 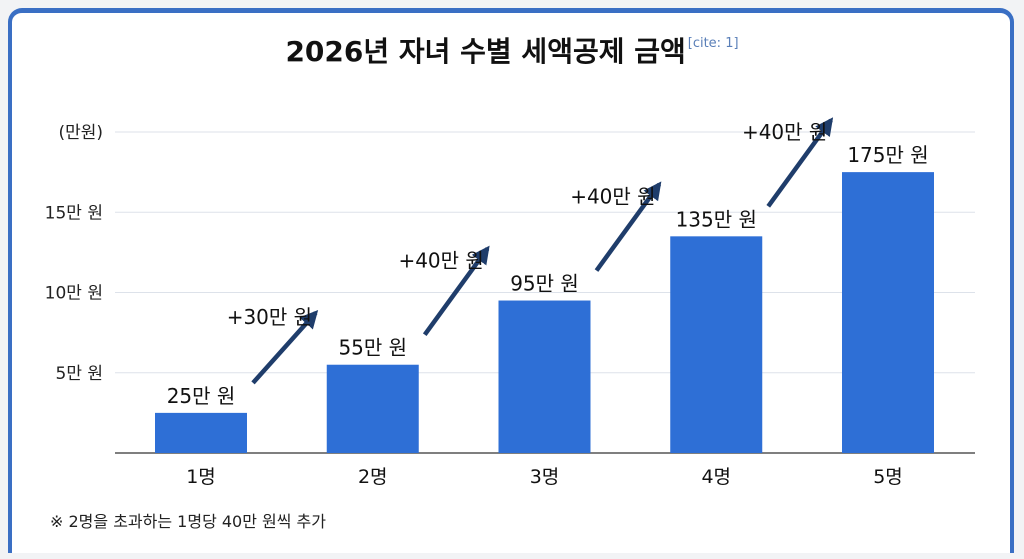 What do you see at coordinates (485, 51) in the screenshot?
I see `chart-title-text: 2026년 자녀 수별 세액공제 금액` at bounding box center [485, 51].